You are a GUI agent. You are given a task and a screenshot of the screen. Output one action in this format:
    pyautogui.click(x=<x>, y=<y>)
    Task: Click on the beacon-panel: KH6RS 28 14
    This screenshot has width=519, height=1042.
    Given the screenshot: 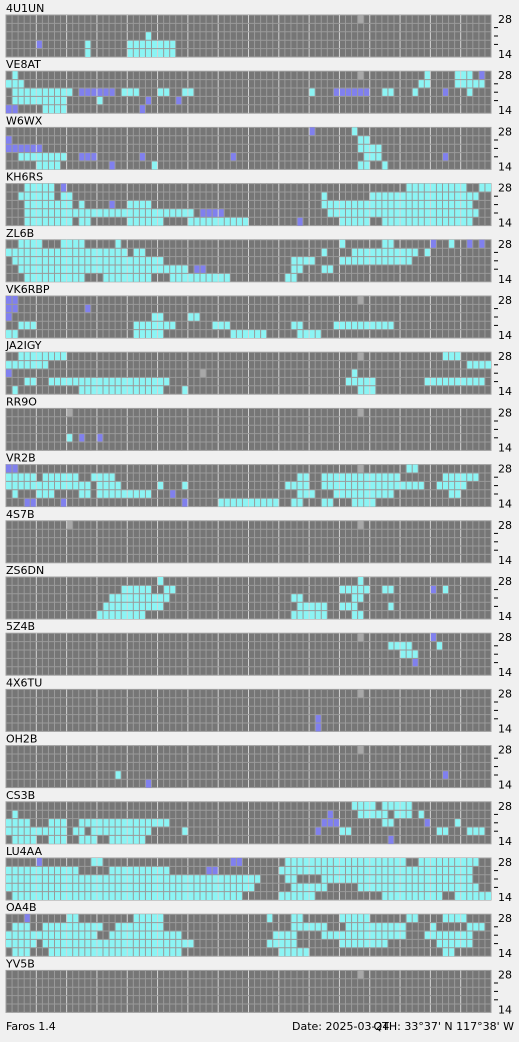 What is the action you would take?
    pyautogui.click(x=258, y=200)
    